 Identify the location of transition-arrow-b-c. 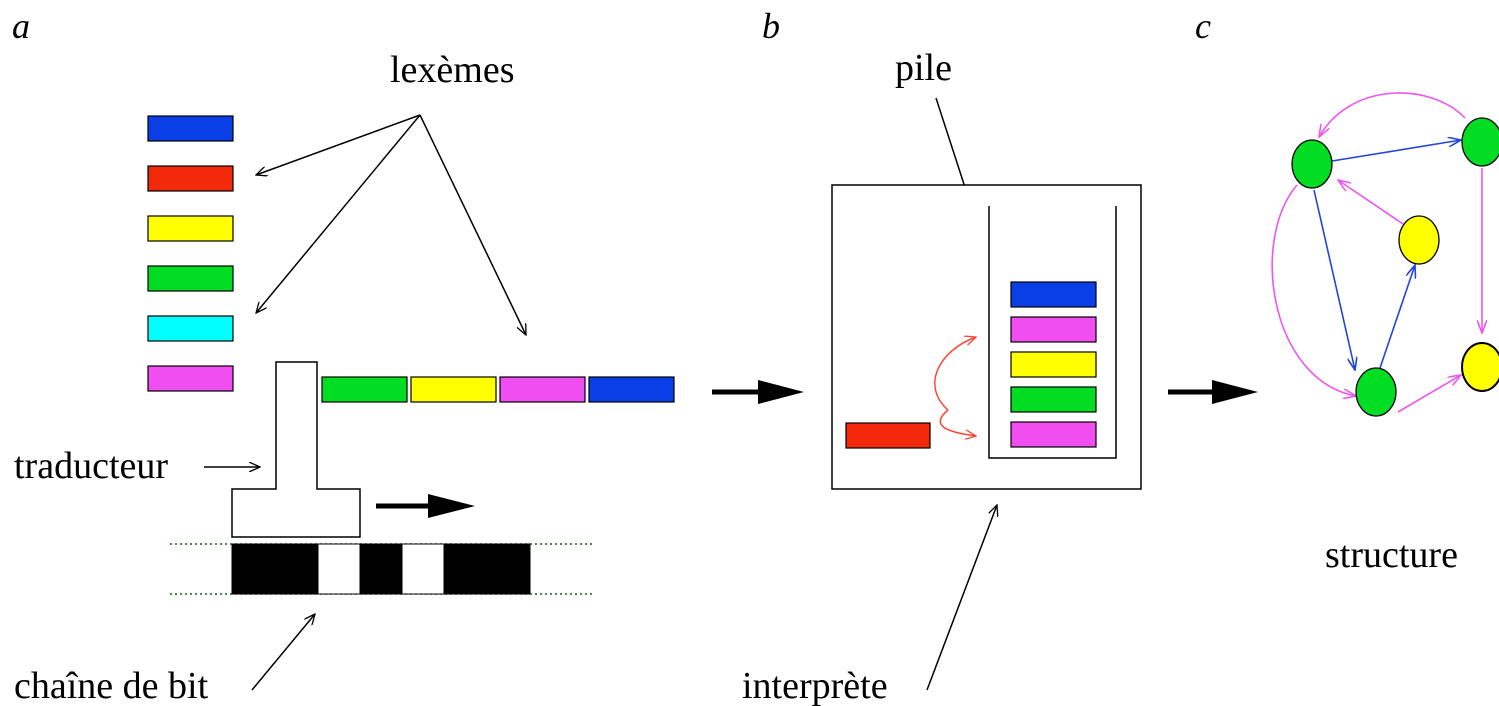
(1213, 392).